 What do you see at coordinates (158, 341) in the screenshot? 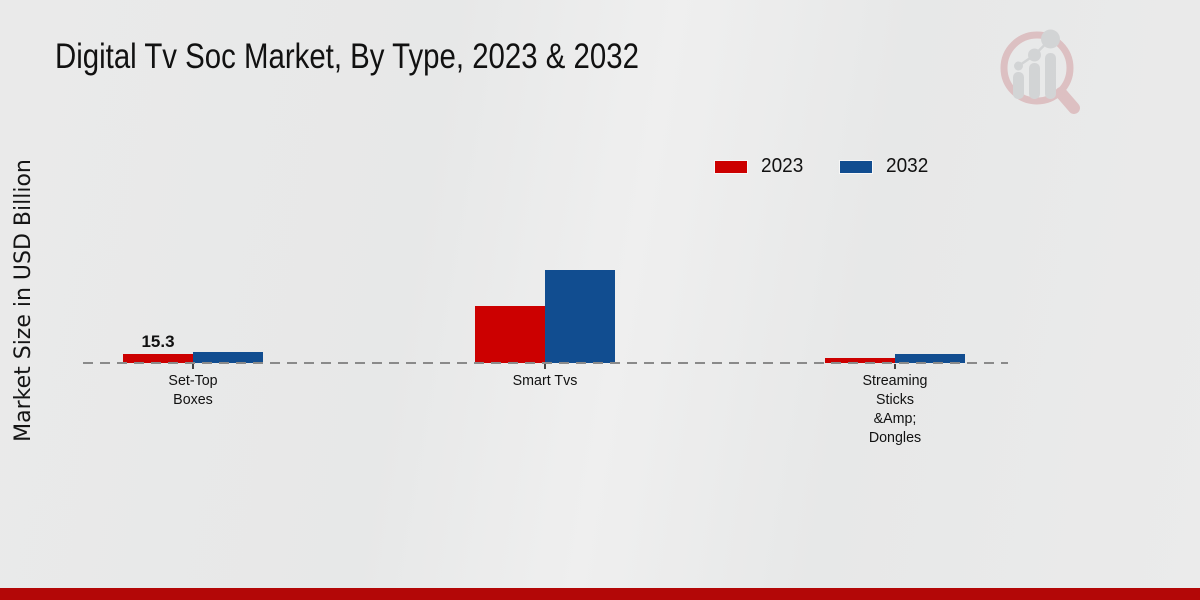
I see `data-label-2023-set-top-boxes: 15.3` at bounding box center [158, 341].